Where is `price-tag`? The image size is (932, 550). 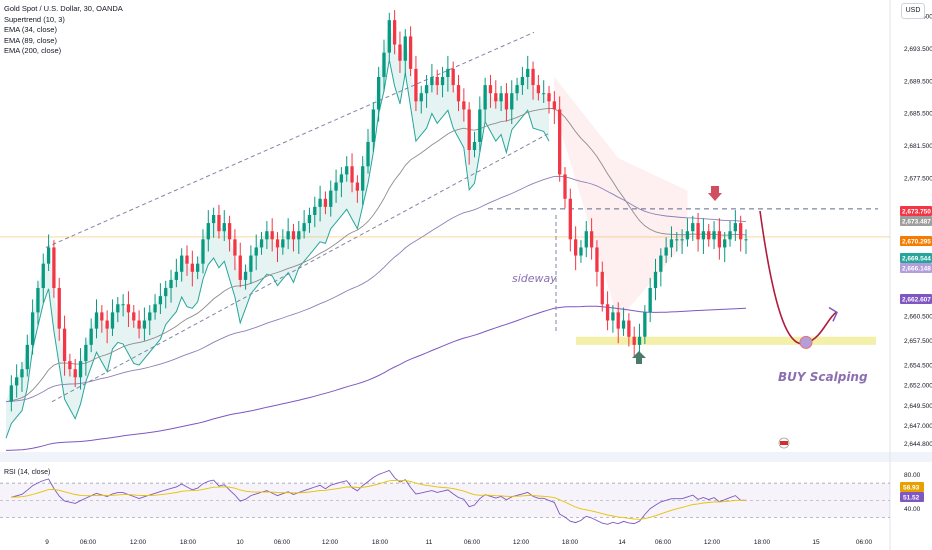 price-tag is located at coordinates (916, 241).